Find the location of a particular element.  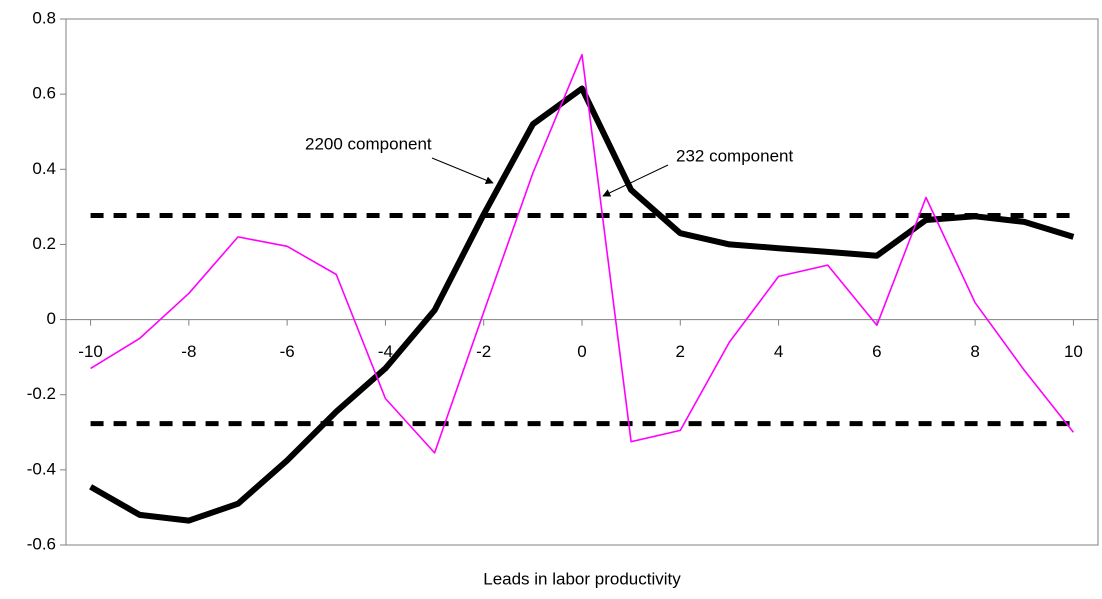

y-tick-label: 0.4 is located at coordinates (44, 168).